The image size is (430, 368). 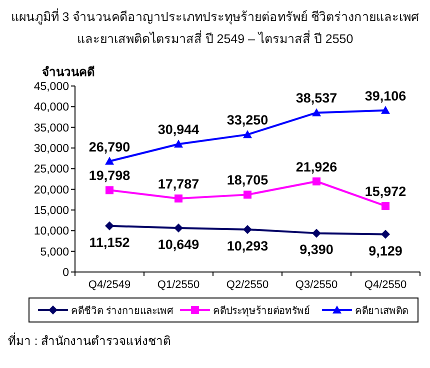 I want to click on data-label: 30,944, so click(x=179, y=130).